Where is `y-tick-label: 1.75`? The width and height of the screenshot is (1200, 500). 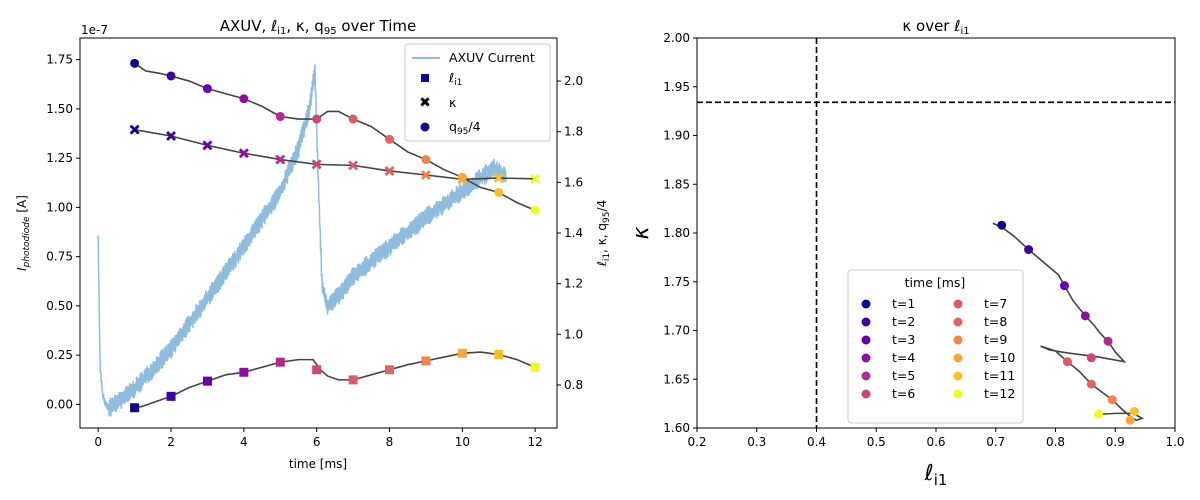
y-tick-label: 1.75 is located at coordinates (59, 60).